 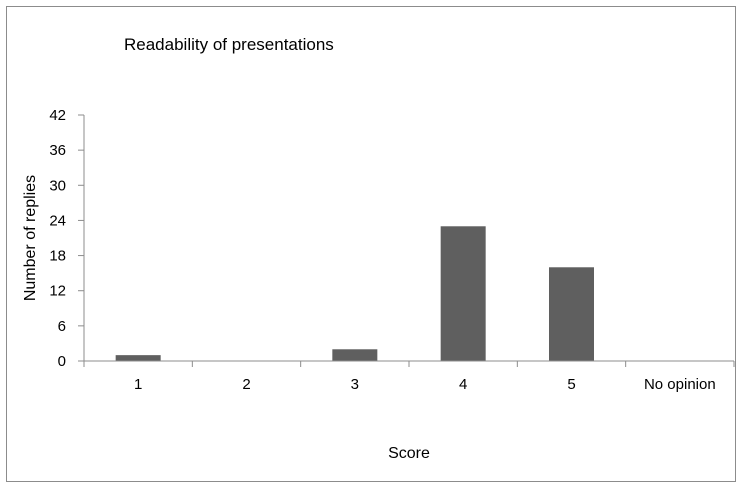 What do you see at coordinates (57, 150) in the screenshot?
I see `y-tick-label: 36` at bounding box center [57, 150].